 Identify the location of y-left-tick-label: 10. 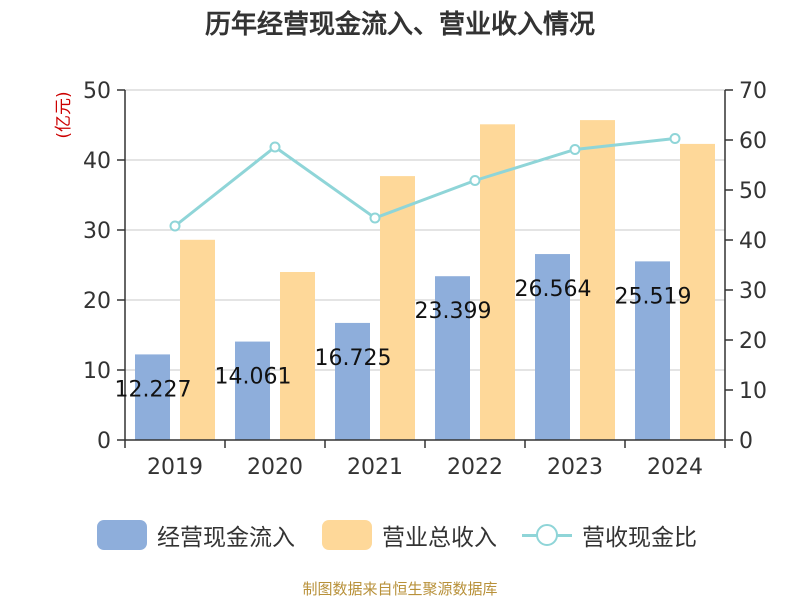
(97, 371).